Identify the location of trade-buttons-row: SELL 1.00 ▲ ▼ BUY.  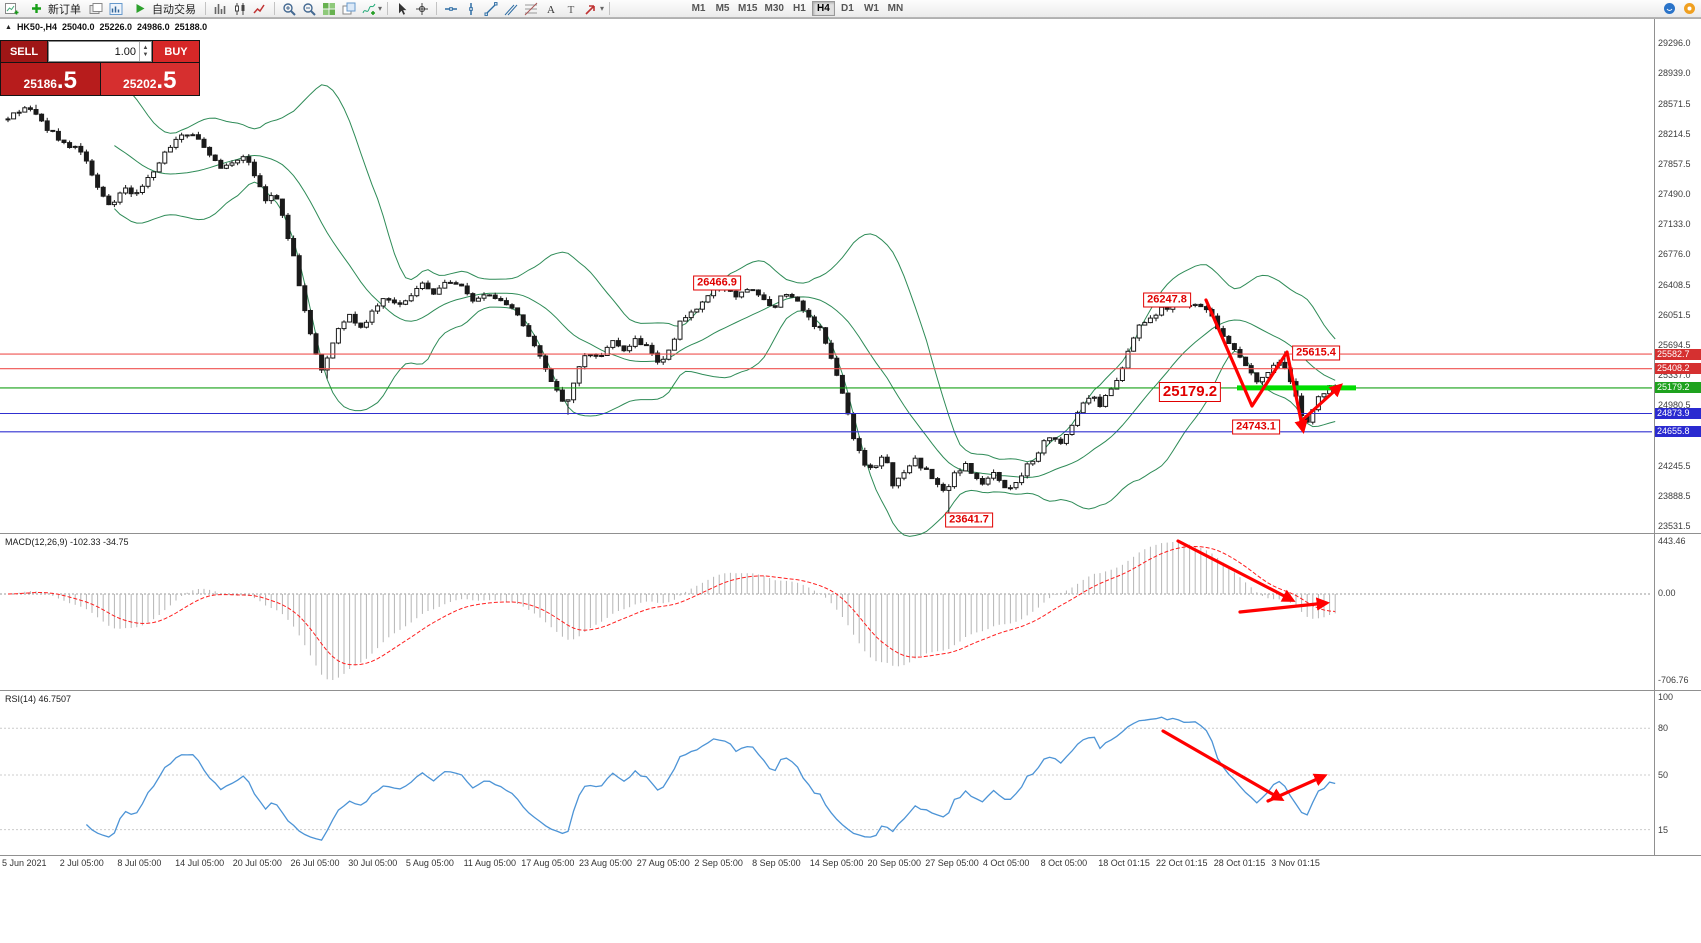
(100, 51).